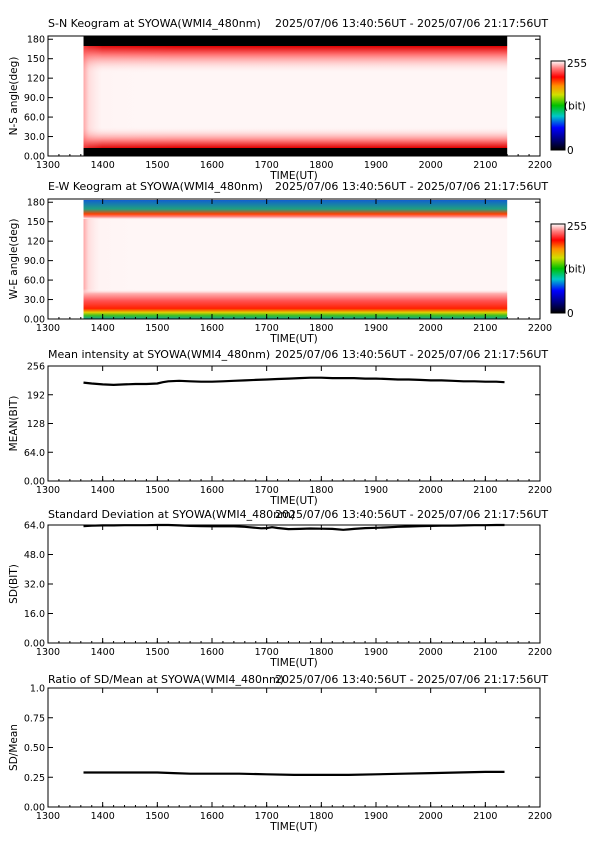 This screenshot has width=595, height=842. What do you see at coordinates (36, 395) in the screenshot?
I see `y-tick-label: 192` at bounding box center [36, 395].